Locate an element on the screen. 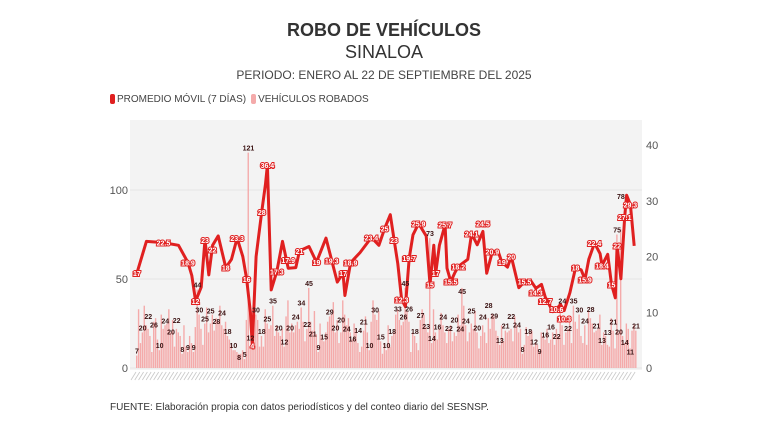 This screenshot has height=432, width=768. moving-average-label: 12 is located at coordinates (196, 302).